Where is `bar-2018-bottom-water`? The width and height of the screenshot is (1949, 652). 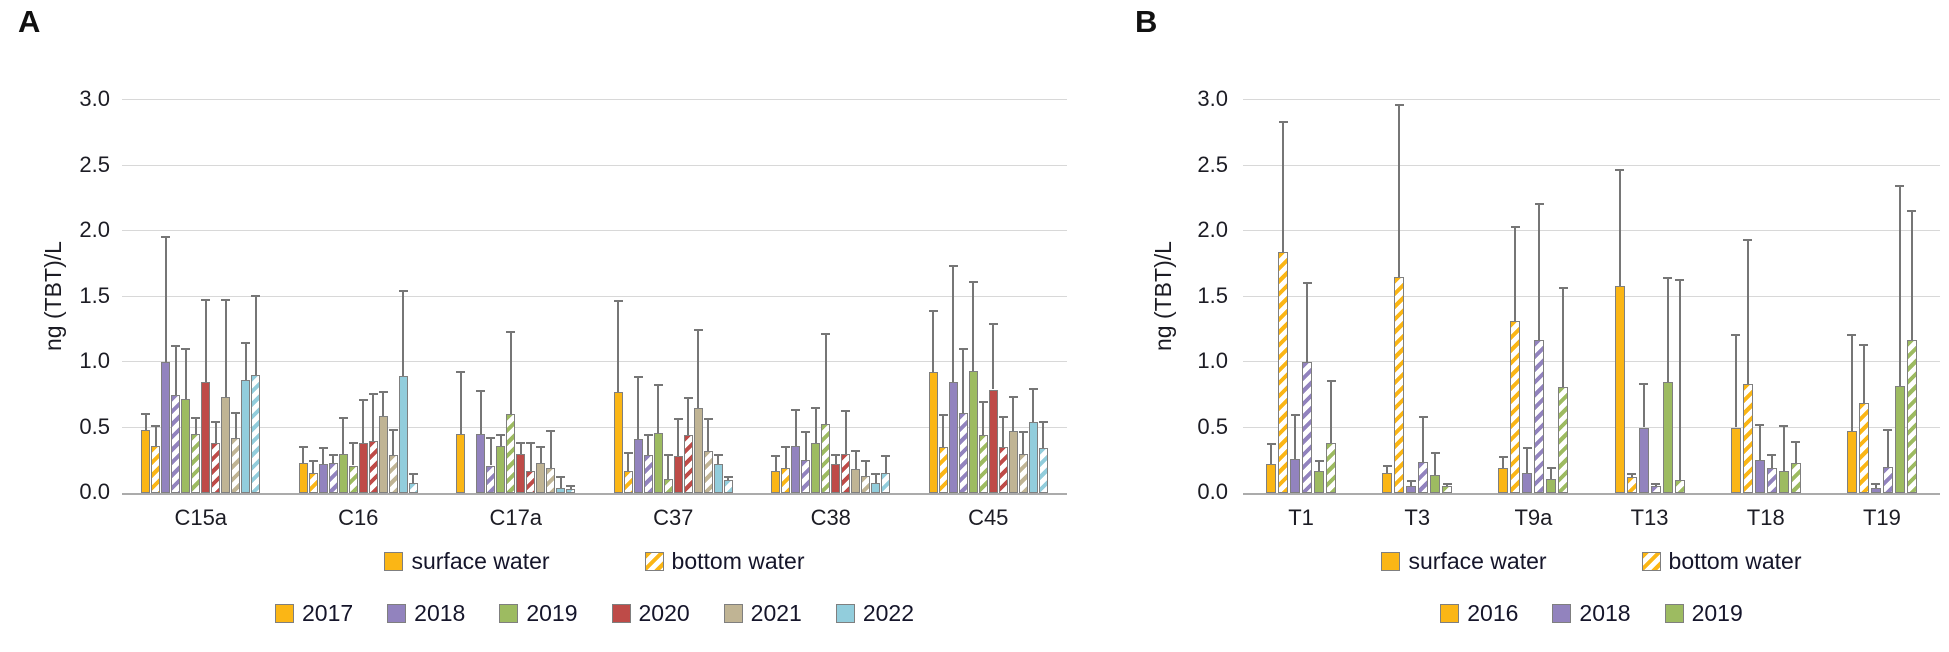
bar-2018-bottom-water is located at coordinates (1887, 479).